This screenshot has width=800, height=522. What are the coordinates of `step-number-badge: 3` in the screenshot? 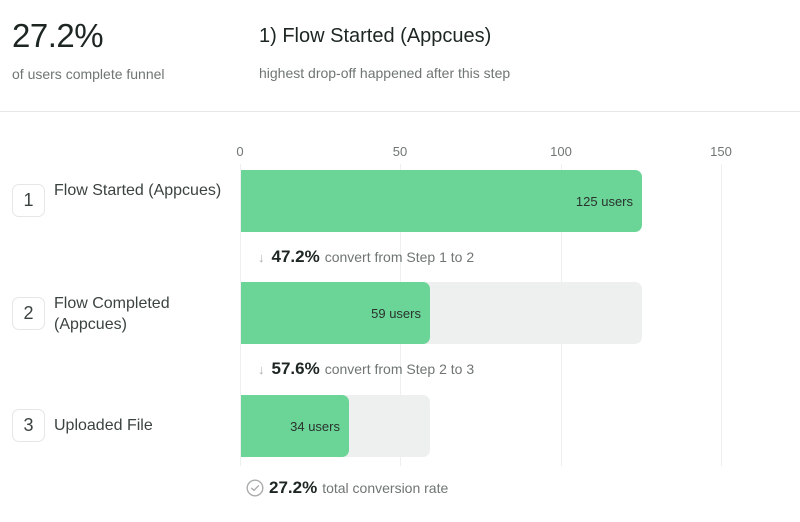 It's located at (28, 425).